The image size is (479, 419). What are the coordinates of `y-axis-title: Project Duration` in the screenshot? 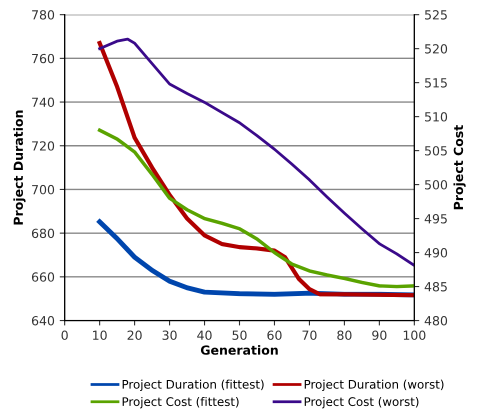 It's located at (19, 167).